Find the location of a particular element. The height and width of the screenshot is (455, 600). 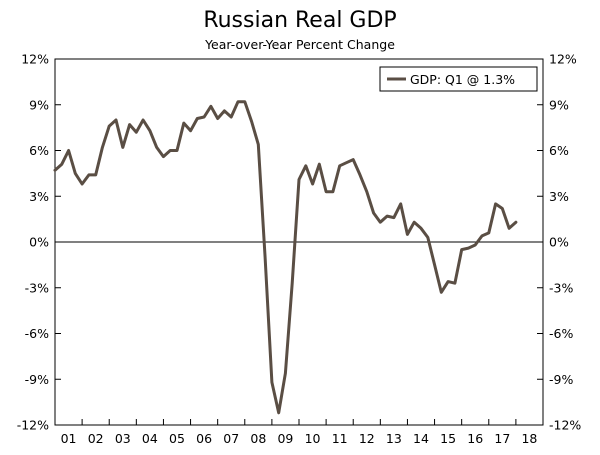

legend-box is located at coordinates (458, 79).